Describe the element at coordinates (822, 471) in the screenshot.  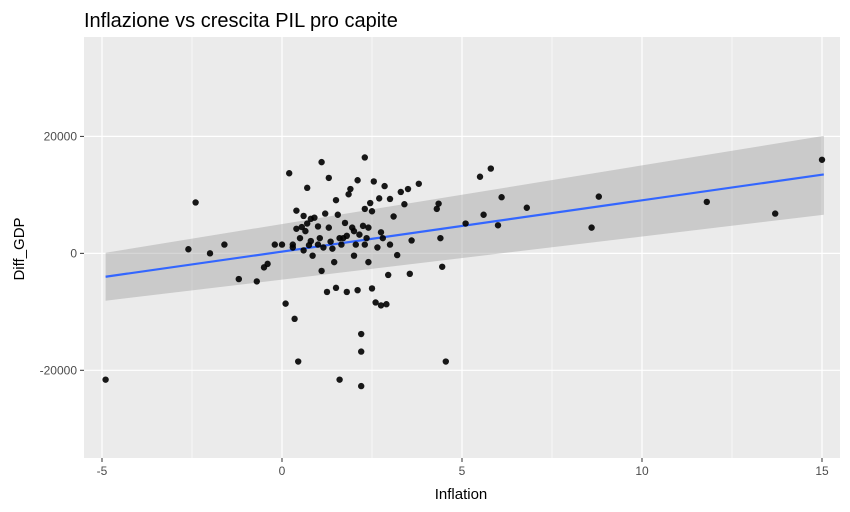
I see `x-tick-label: 15` at that location.